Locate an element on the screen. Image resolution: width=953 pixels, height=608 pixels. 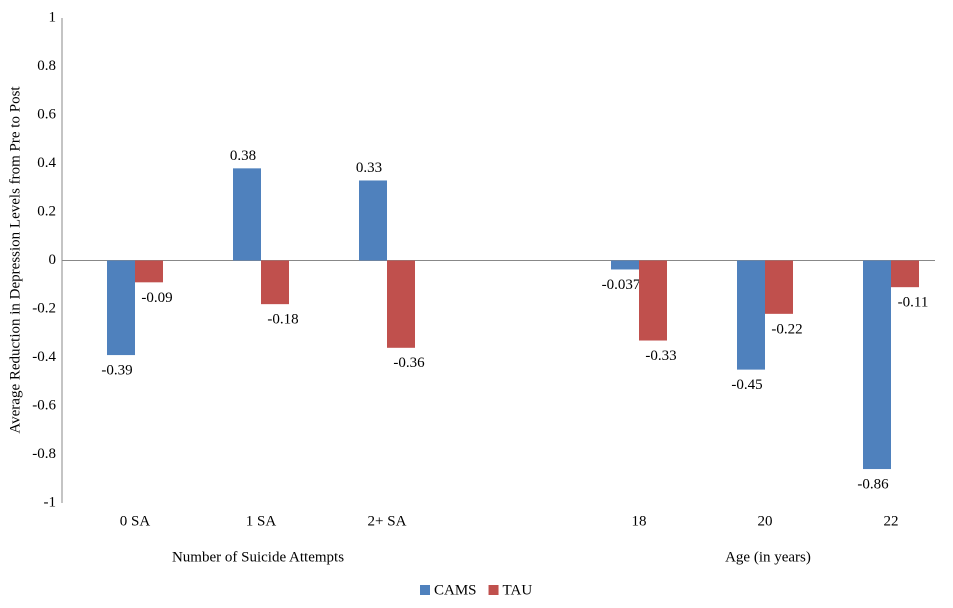
legend-label: TAU is located at coordinates (518, 590).